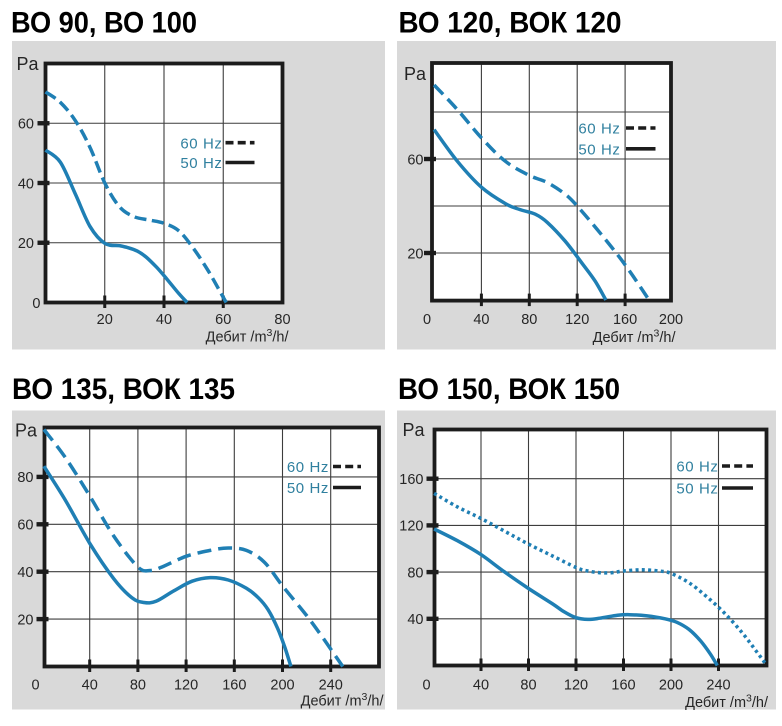 The width and height of the screenshot is (782, 726). What do you see at coordinates (509, 389) in the screenshot?
I see `svg-text: ВО 150, ВОК 150` at bounding box center [509, 389].